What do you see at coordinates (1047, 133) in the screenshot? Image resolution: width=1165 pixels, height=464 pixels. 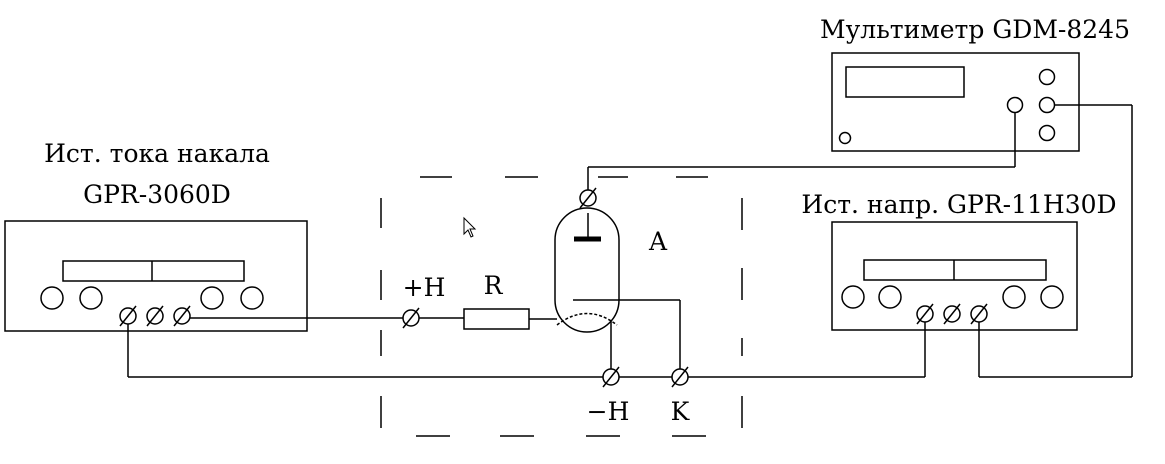 I see `multimeter-jack-bottom` at bounding box center [1047, 133].